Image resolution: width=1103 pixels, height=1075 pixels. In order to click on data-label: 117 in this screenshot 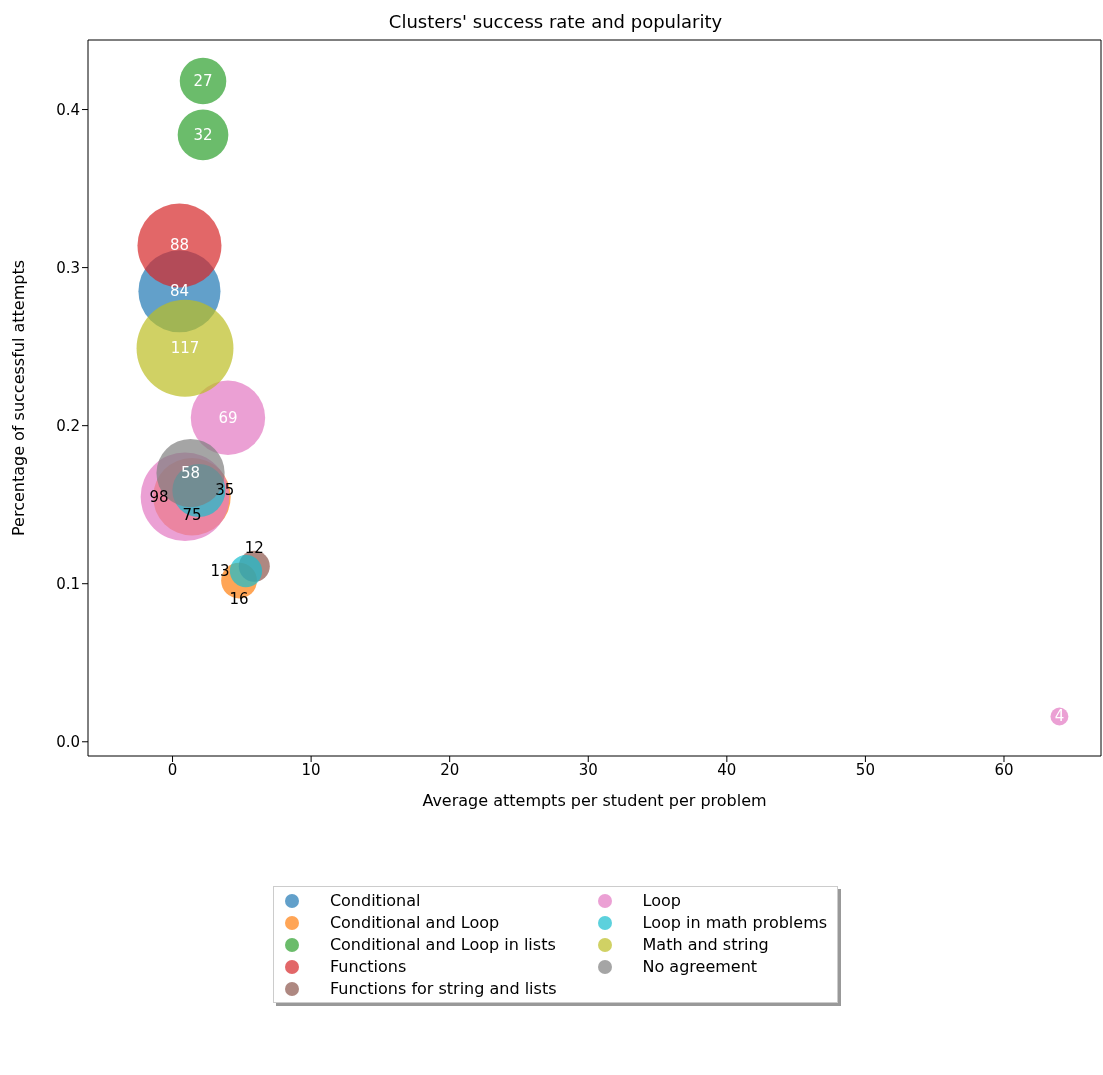, I will do `click(185, 348)`.